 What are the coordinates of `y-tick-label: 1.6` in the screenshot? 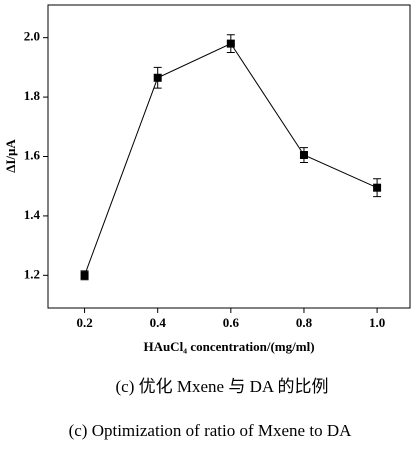 It's located at (32, 154).